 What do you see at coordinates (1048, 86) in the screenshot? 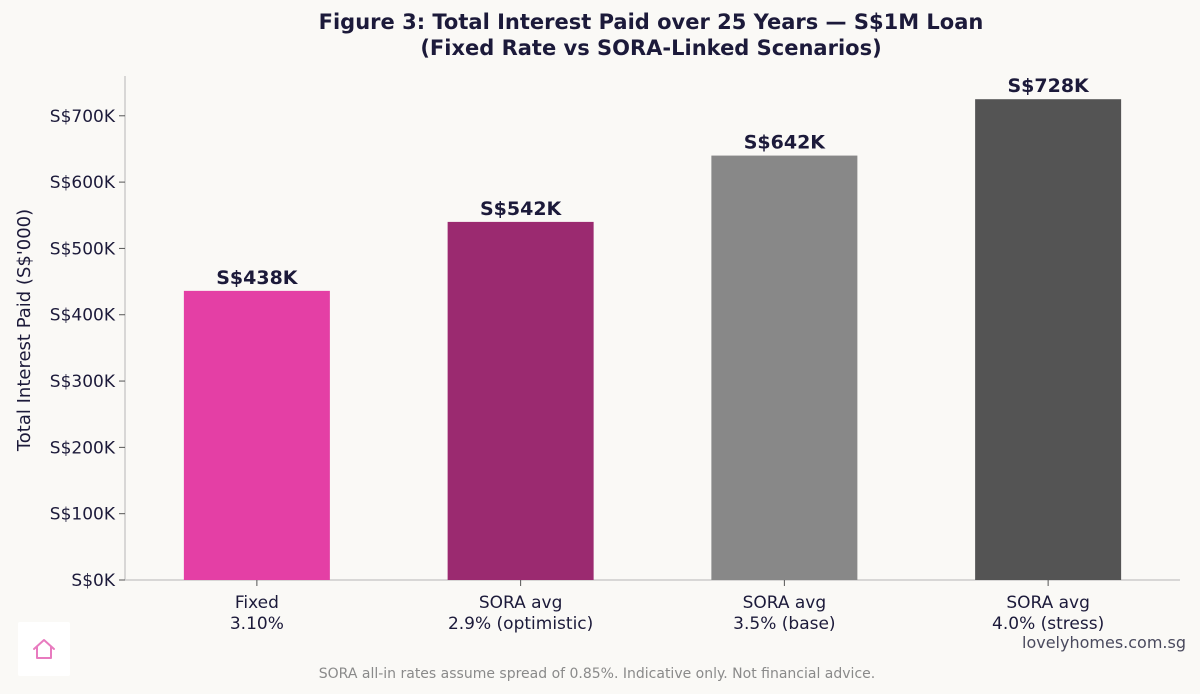
I see `bar-data-label: S$728K` at bounding box center [1048, 86].